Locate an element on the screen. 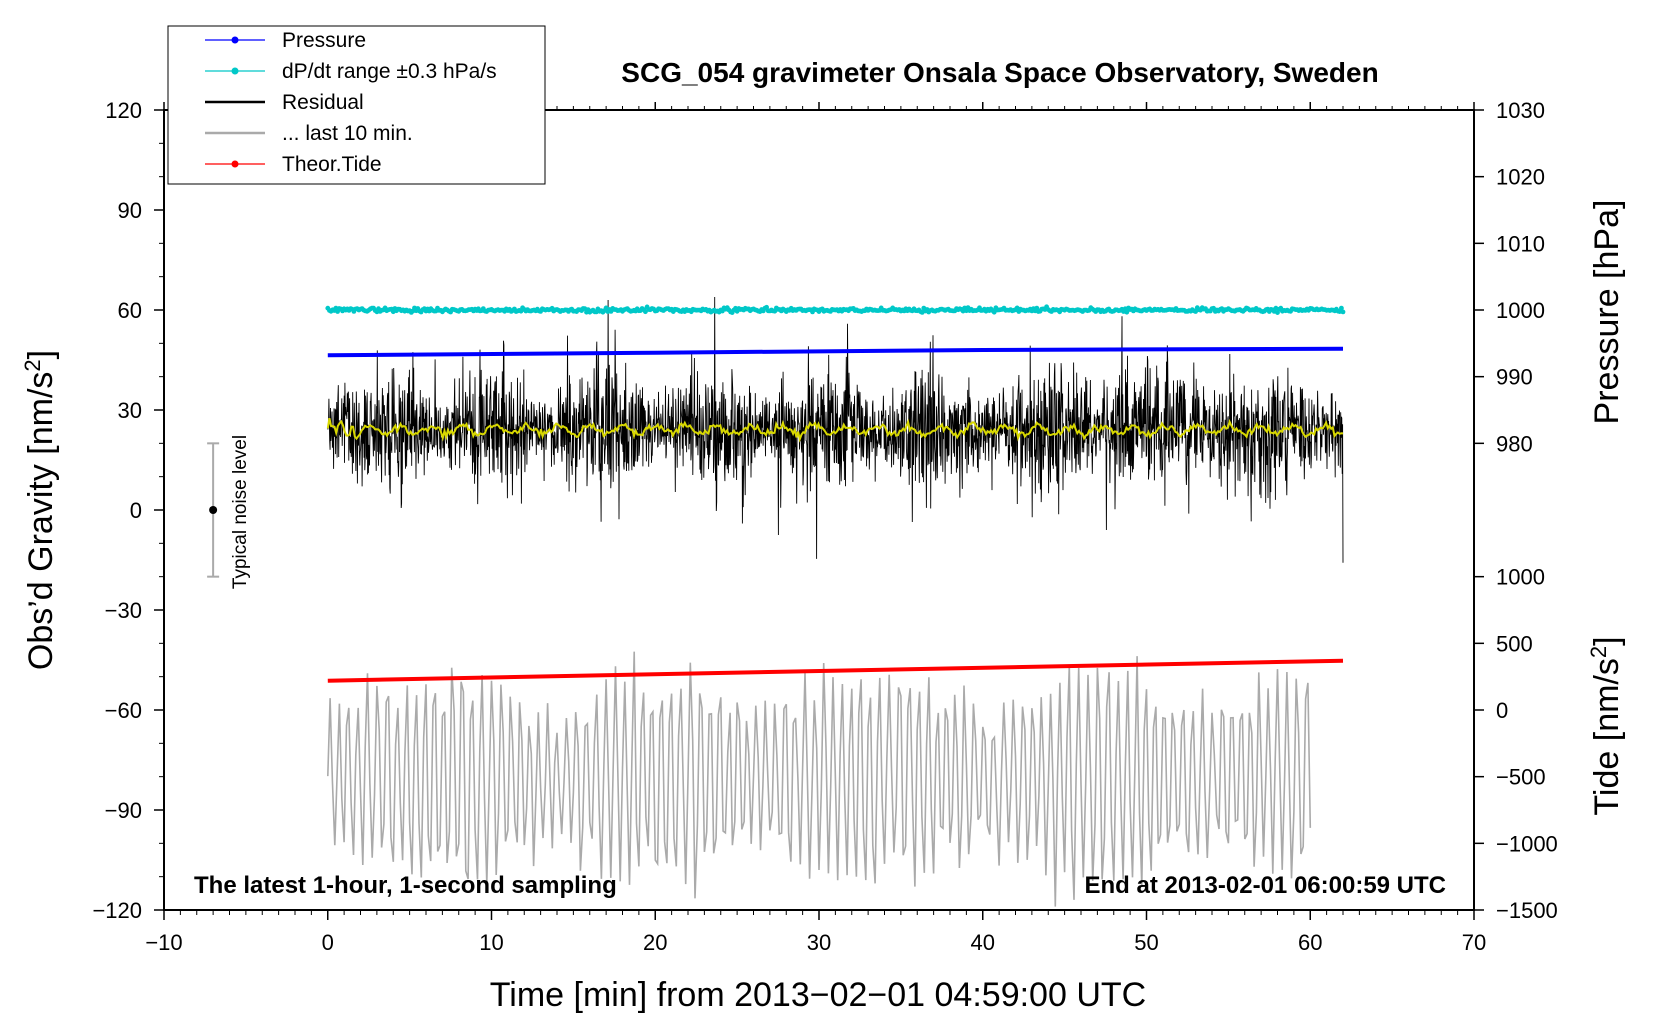 This screenshot has width=1660, height=1020. tide-tick-label: −500 is located at coordinates (1521, 777).